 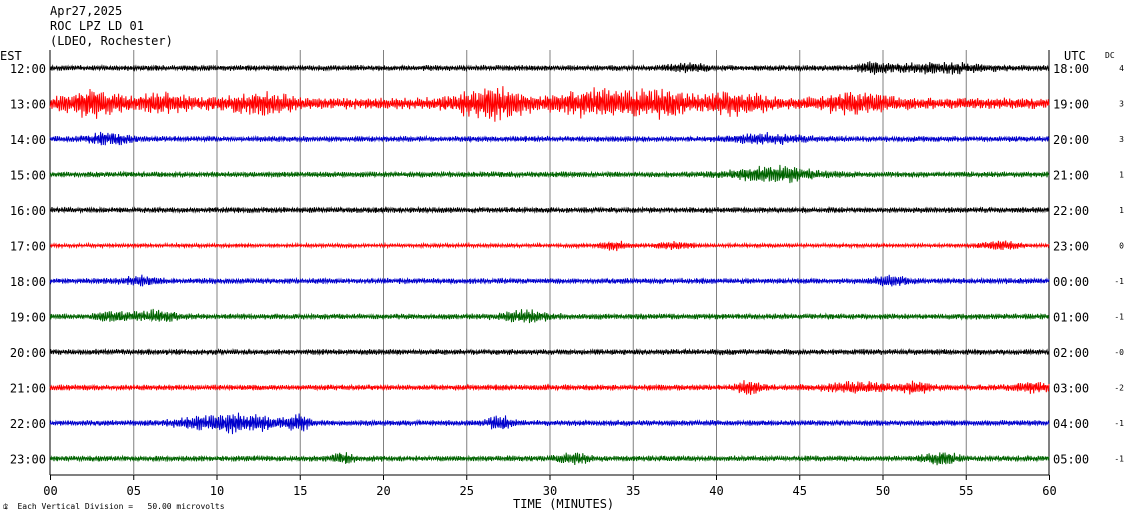 I want to click on x-tick-label-15: 15, so click(x=300, y=491).